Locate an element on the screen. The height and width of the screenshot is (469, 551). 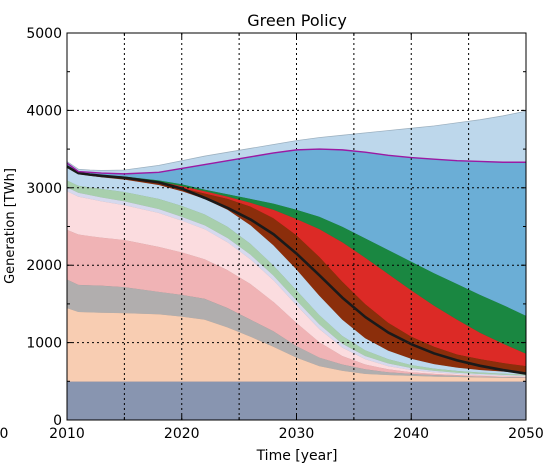
y-tick-label: 1000 is located at coordinates (44, 344).